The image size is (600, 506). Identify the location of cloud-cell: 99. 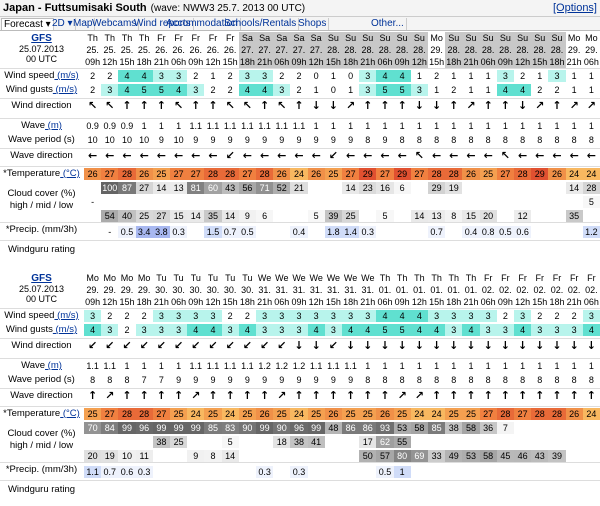
(127, 428).